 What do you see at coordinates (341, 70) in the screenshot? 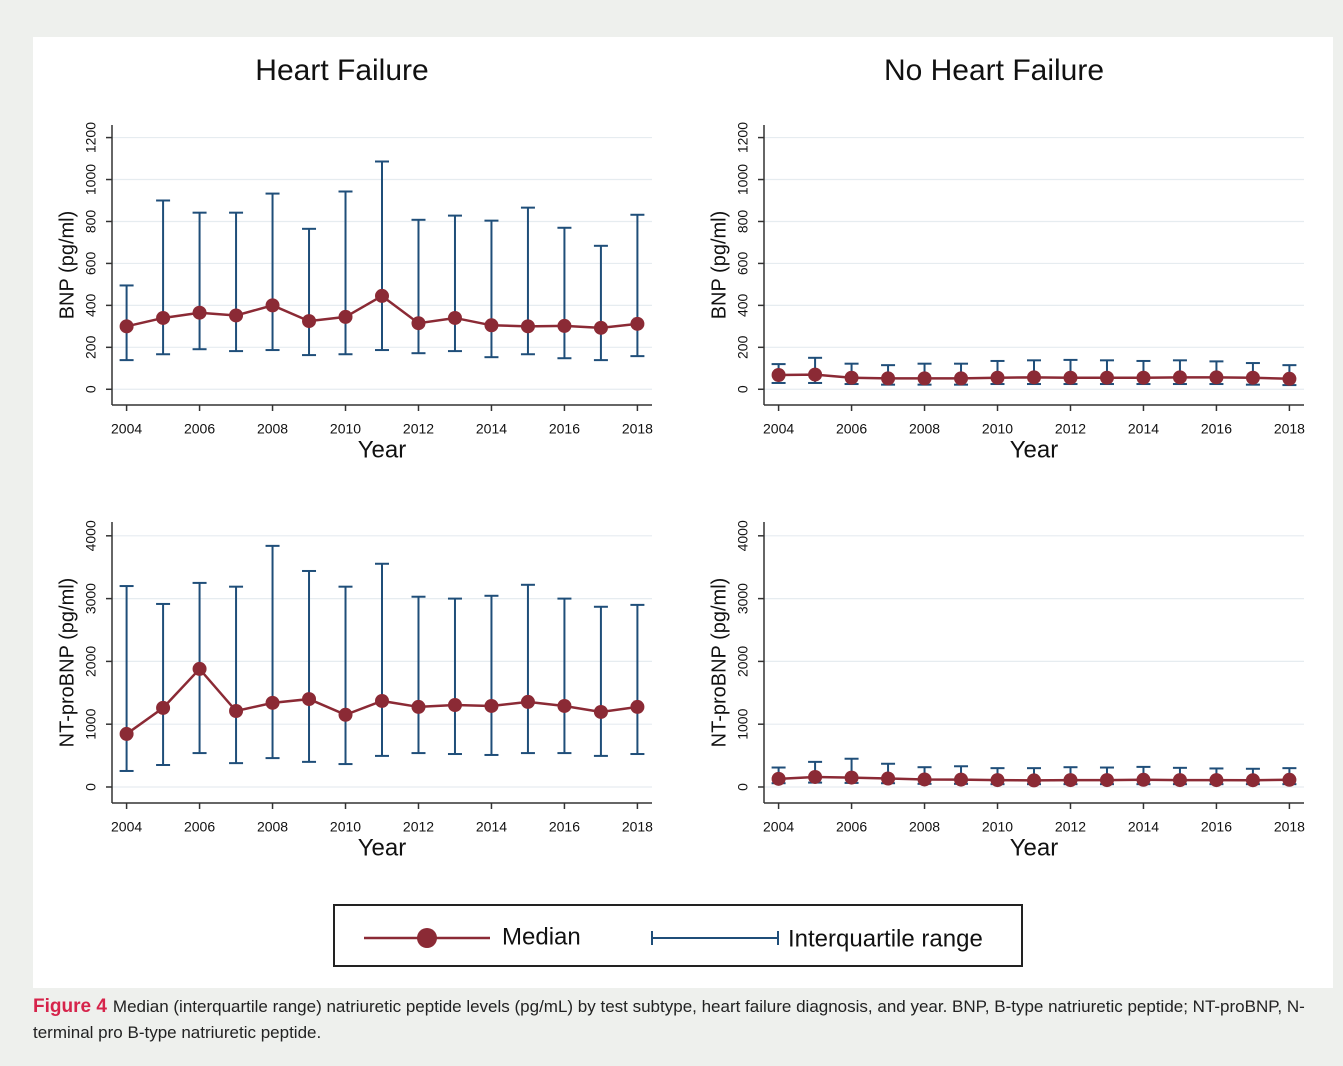
I see `panel-title: Heart Failure` at bounding box center [341, 70].